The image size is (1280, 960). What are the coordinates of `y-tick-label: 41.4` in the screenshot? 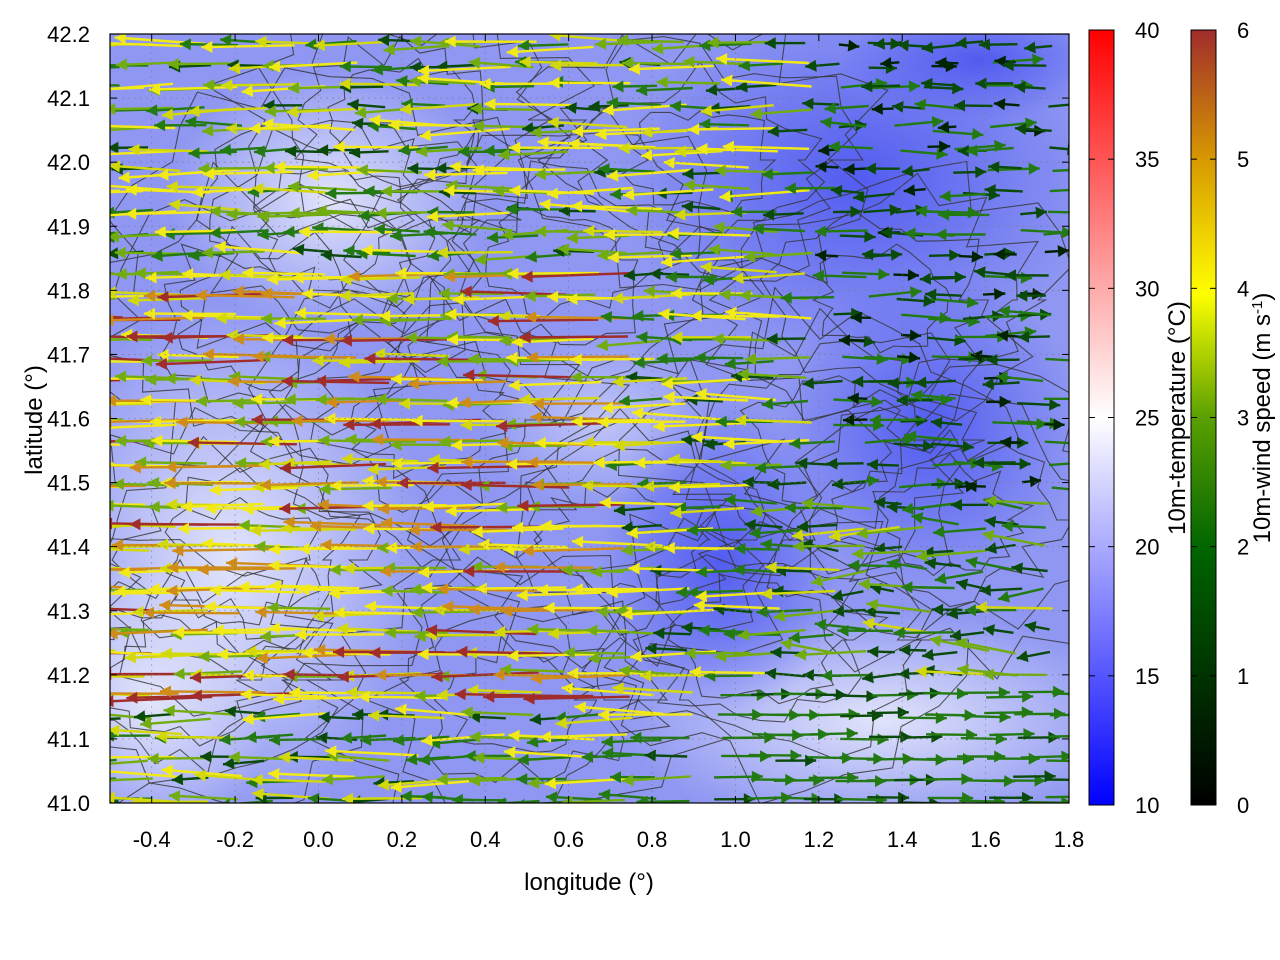 It's located at (68, 547).